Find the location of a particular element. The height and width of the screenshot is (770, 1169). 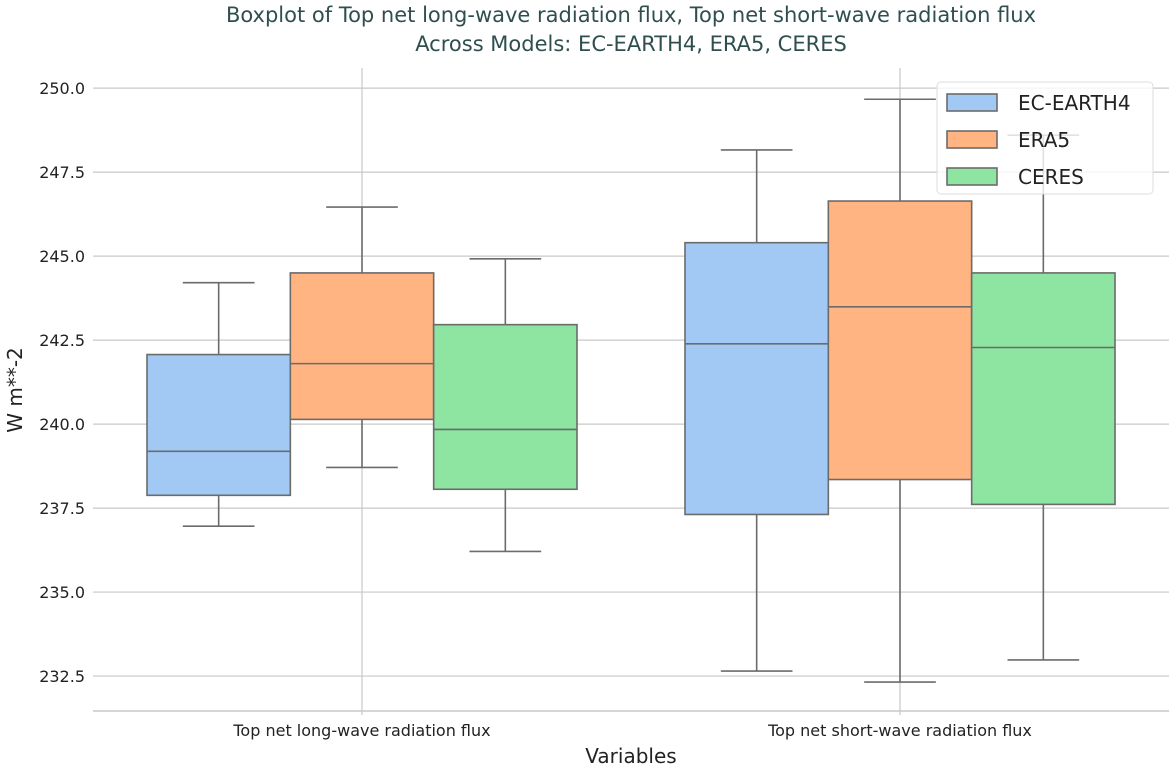

y-axis-label: W m**-2 is located at coordinates (15, 390).